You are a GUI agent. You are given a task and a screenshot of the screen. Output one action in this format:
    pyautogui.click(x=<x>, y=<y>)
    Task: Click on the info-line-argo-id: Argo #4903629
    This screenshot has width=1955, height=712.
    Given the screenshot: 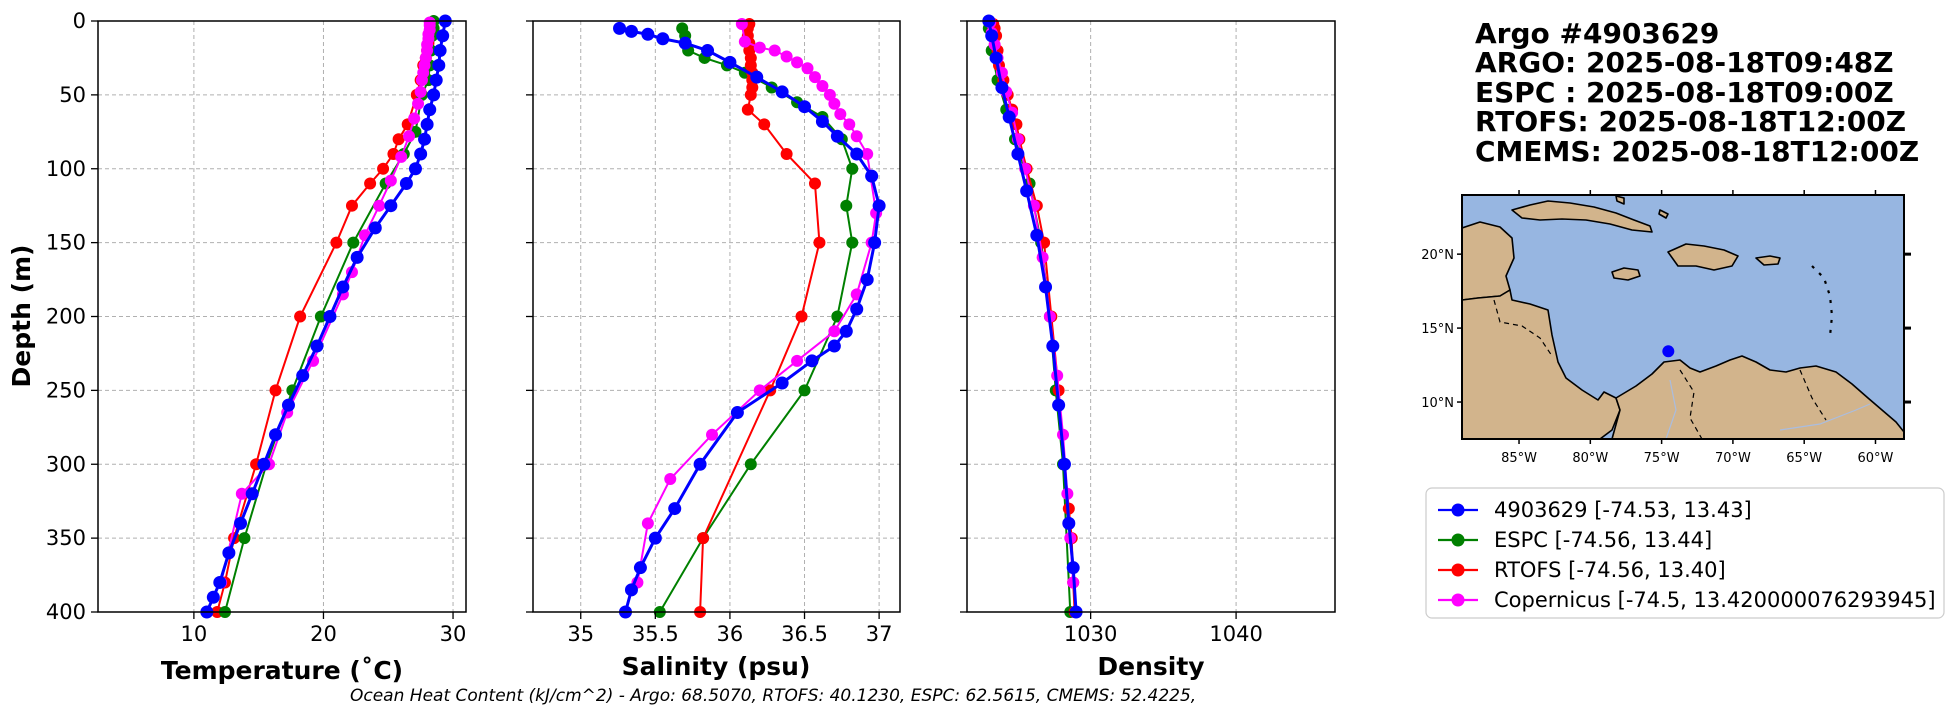 What is the action you would take?
    pyautogui.click(x=1597, y=33)
    